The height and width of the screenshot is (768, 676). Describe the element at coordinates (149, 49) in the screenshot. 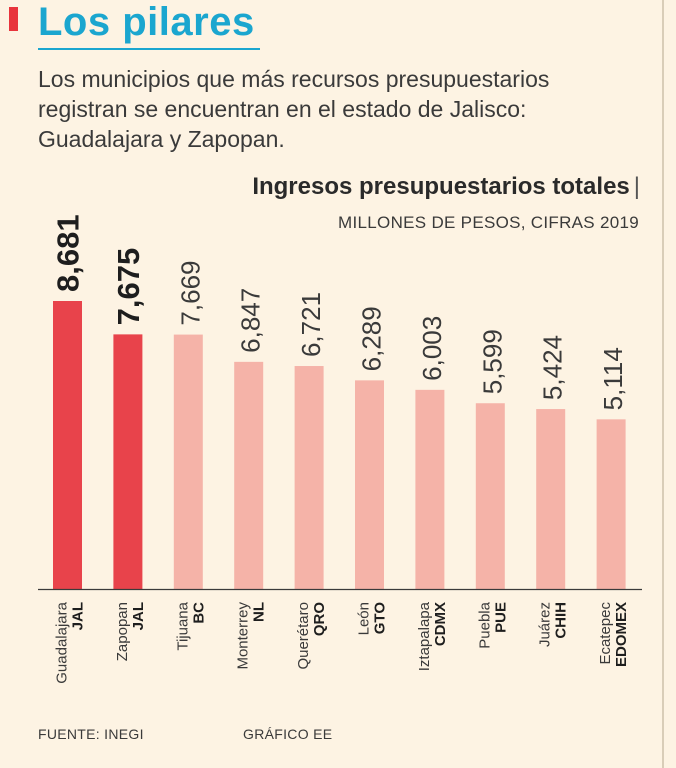

I see `title-underline` at that location.